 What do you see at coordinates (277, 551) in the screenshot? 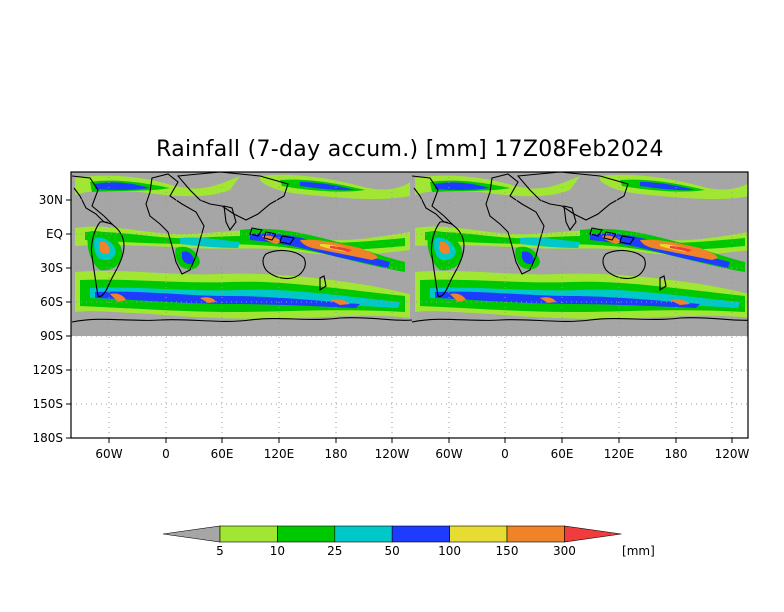
I see `colorbar-level-label: 10` at bounding box center [277, 551].